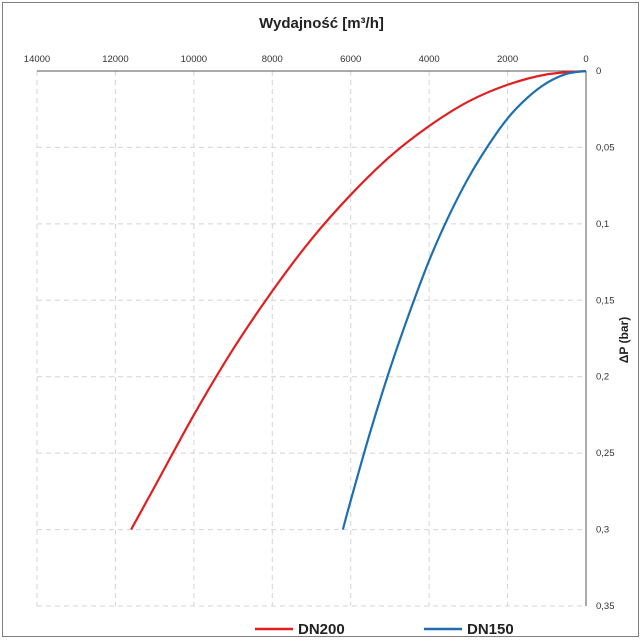 The image size is (643, 641). I want to click on y-tick-label: 0,2, so click(602, 377).